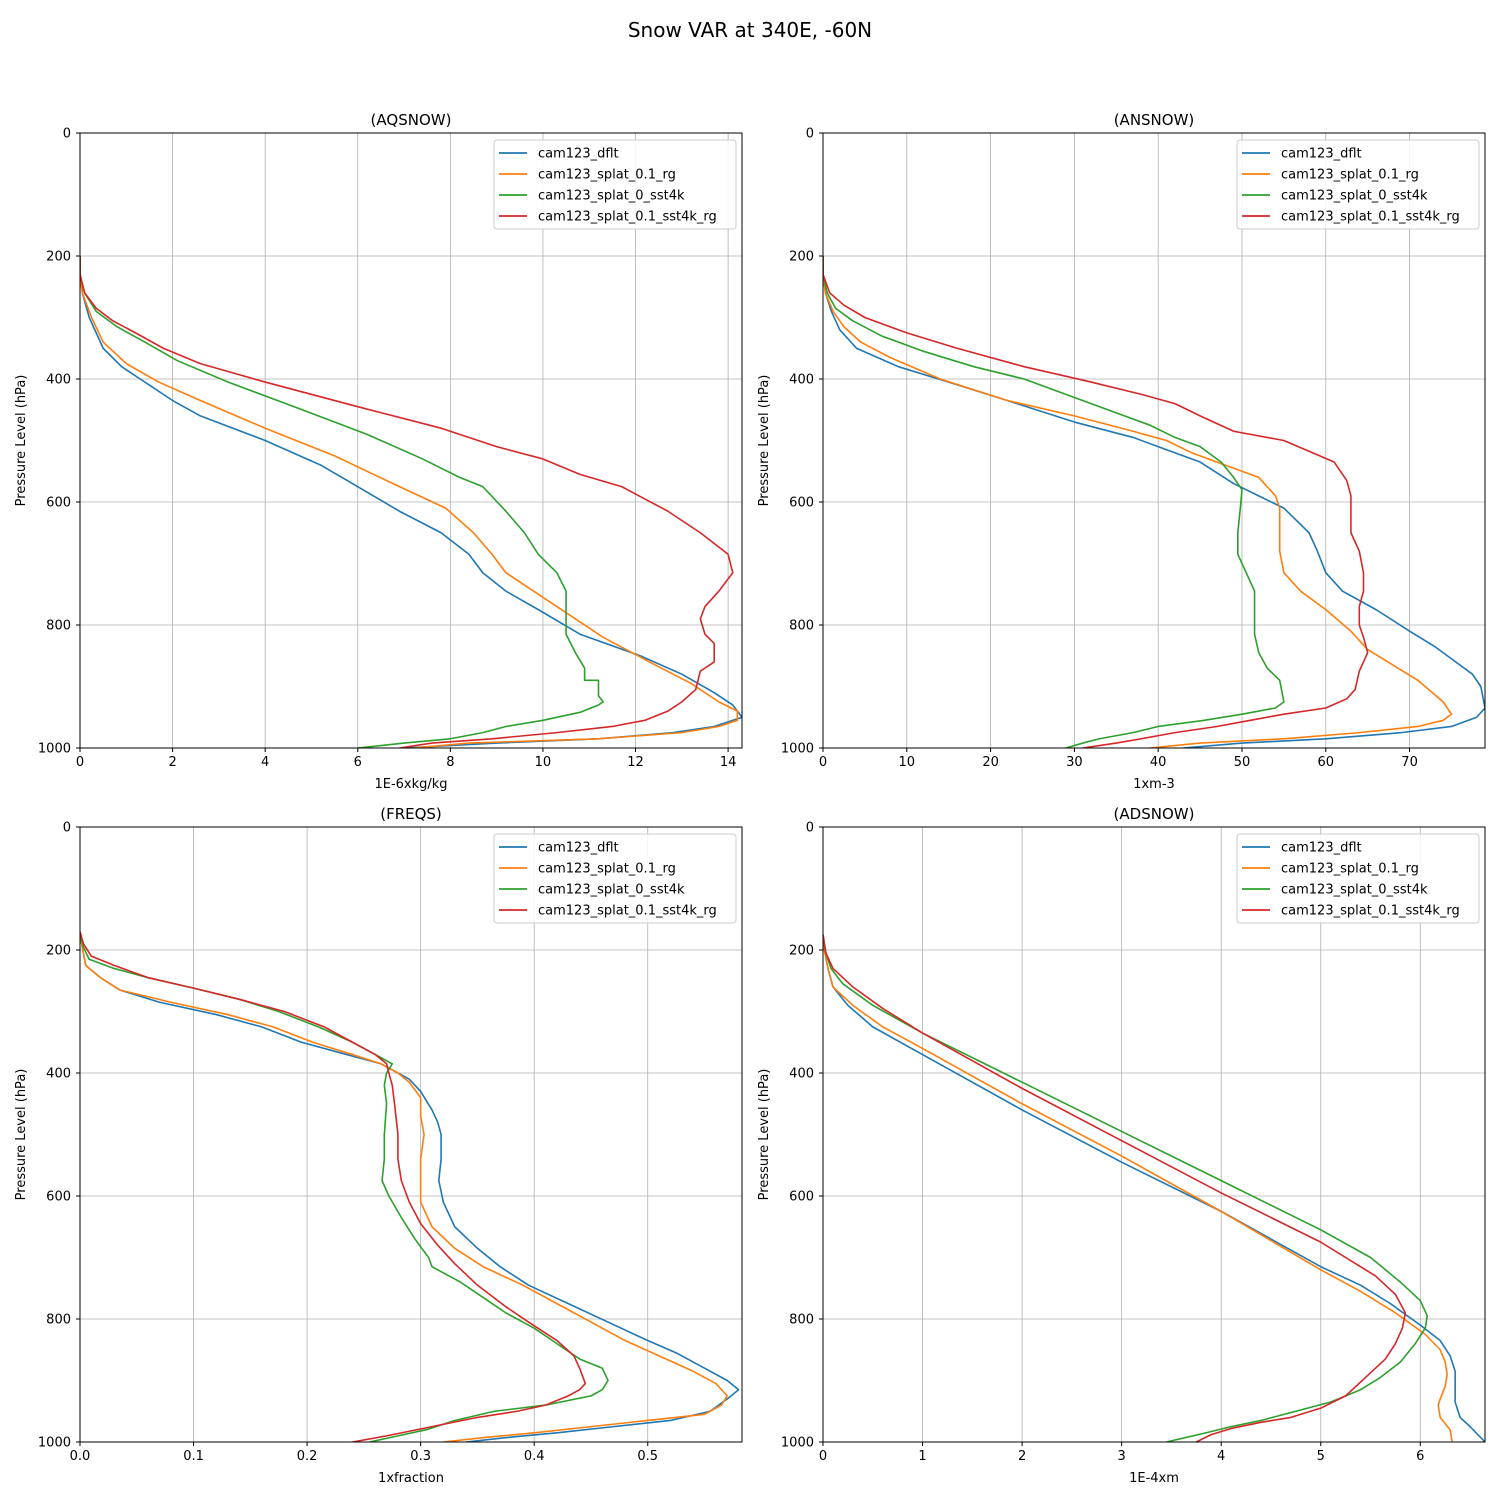  I want to click on x-tick-label: 5, so click(1321, 1456).